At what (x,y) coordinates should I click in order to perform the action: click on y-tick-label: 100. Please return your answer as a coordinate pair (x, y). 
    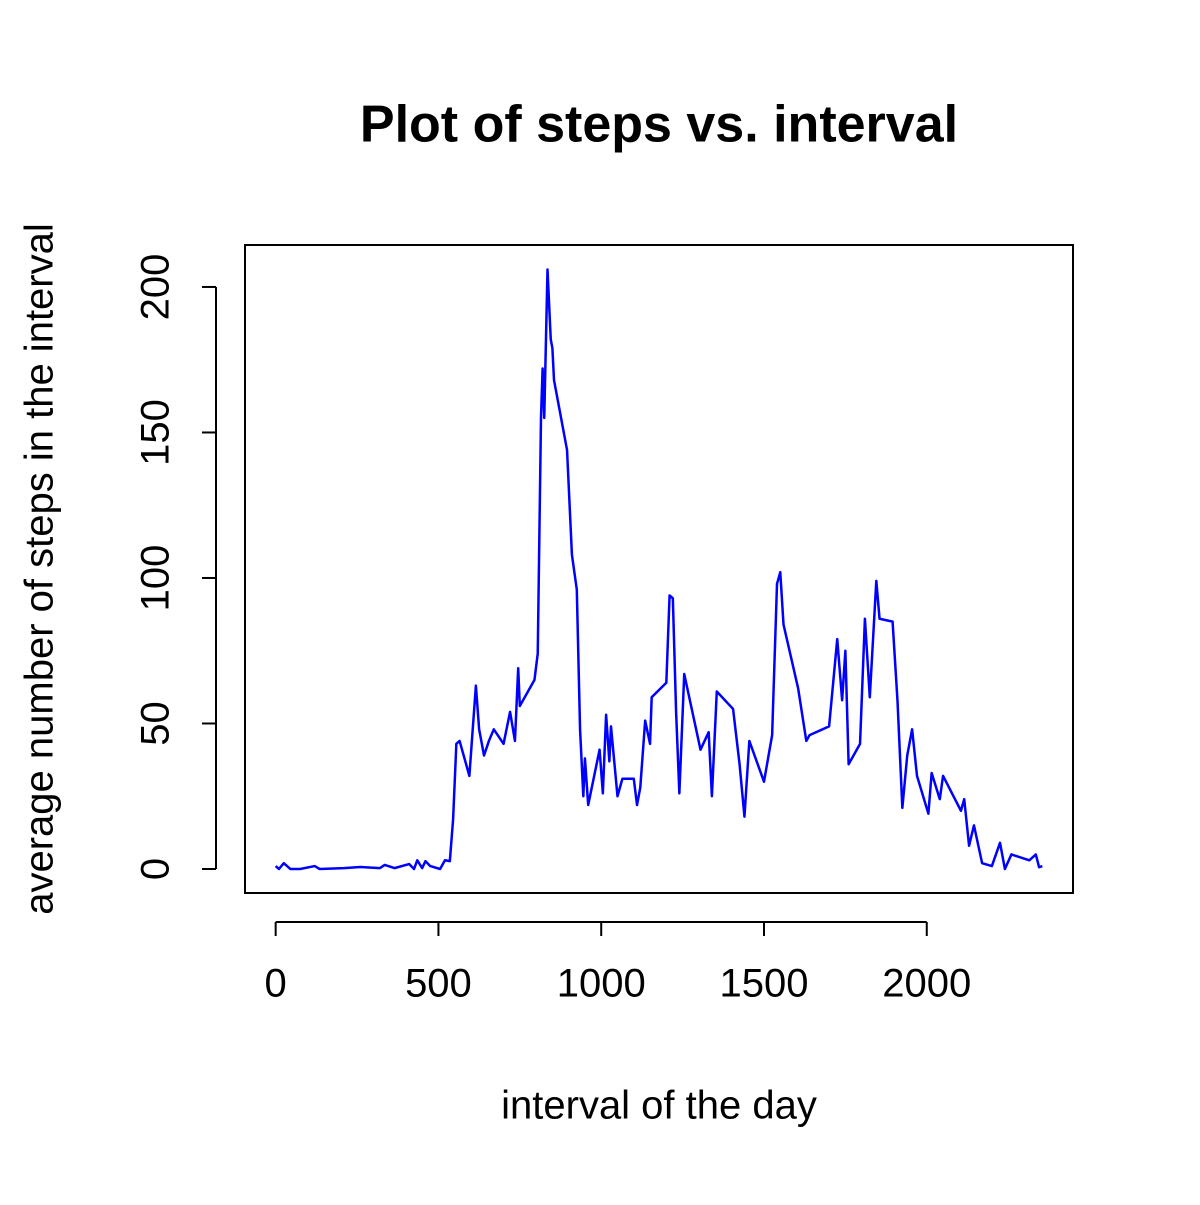
    Looking at the image, I should click on (156, 578).